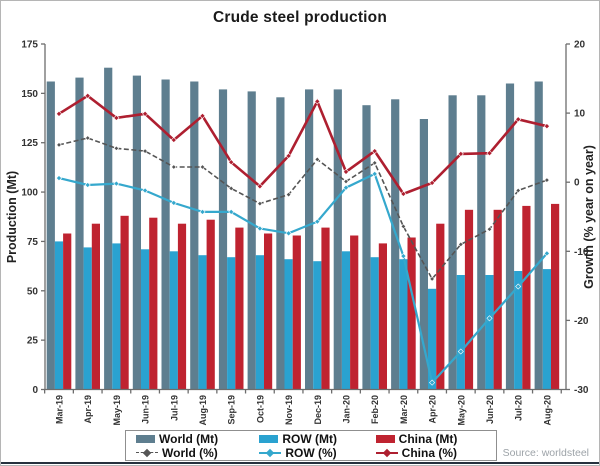 The width and height of the screenshot is (600, 466). Describe the element at coordinates (545, 453) in the screenshot. I see `source-label: Source: worldsteel` at that location.